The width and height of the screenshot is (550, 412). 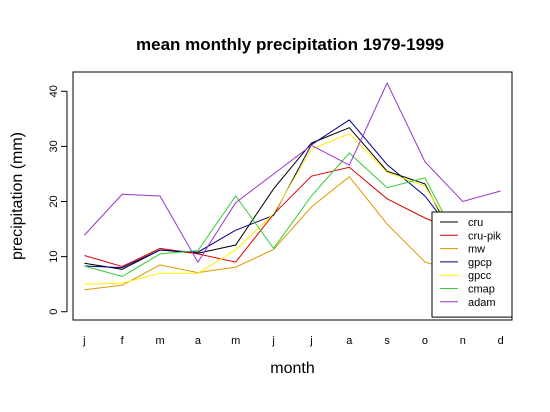 I want to click on legend-box, so click(x=472, y=264).